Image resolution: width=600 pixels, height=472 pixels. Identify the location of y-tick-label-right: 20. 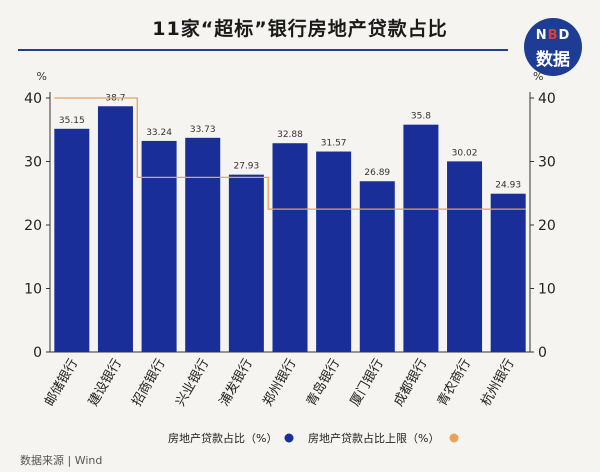
(547, 226).